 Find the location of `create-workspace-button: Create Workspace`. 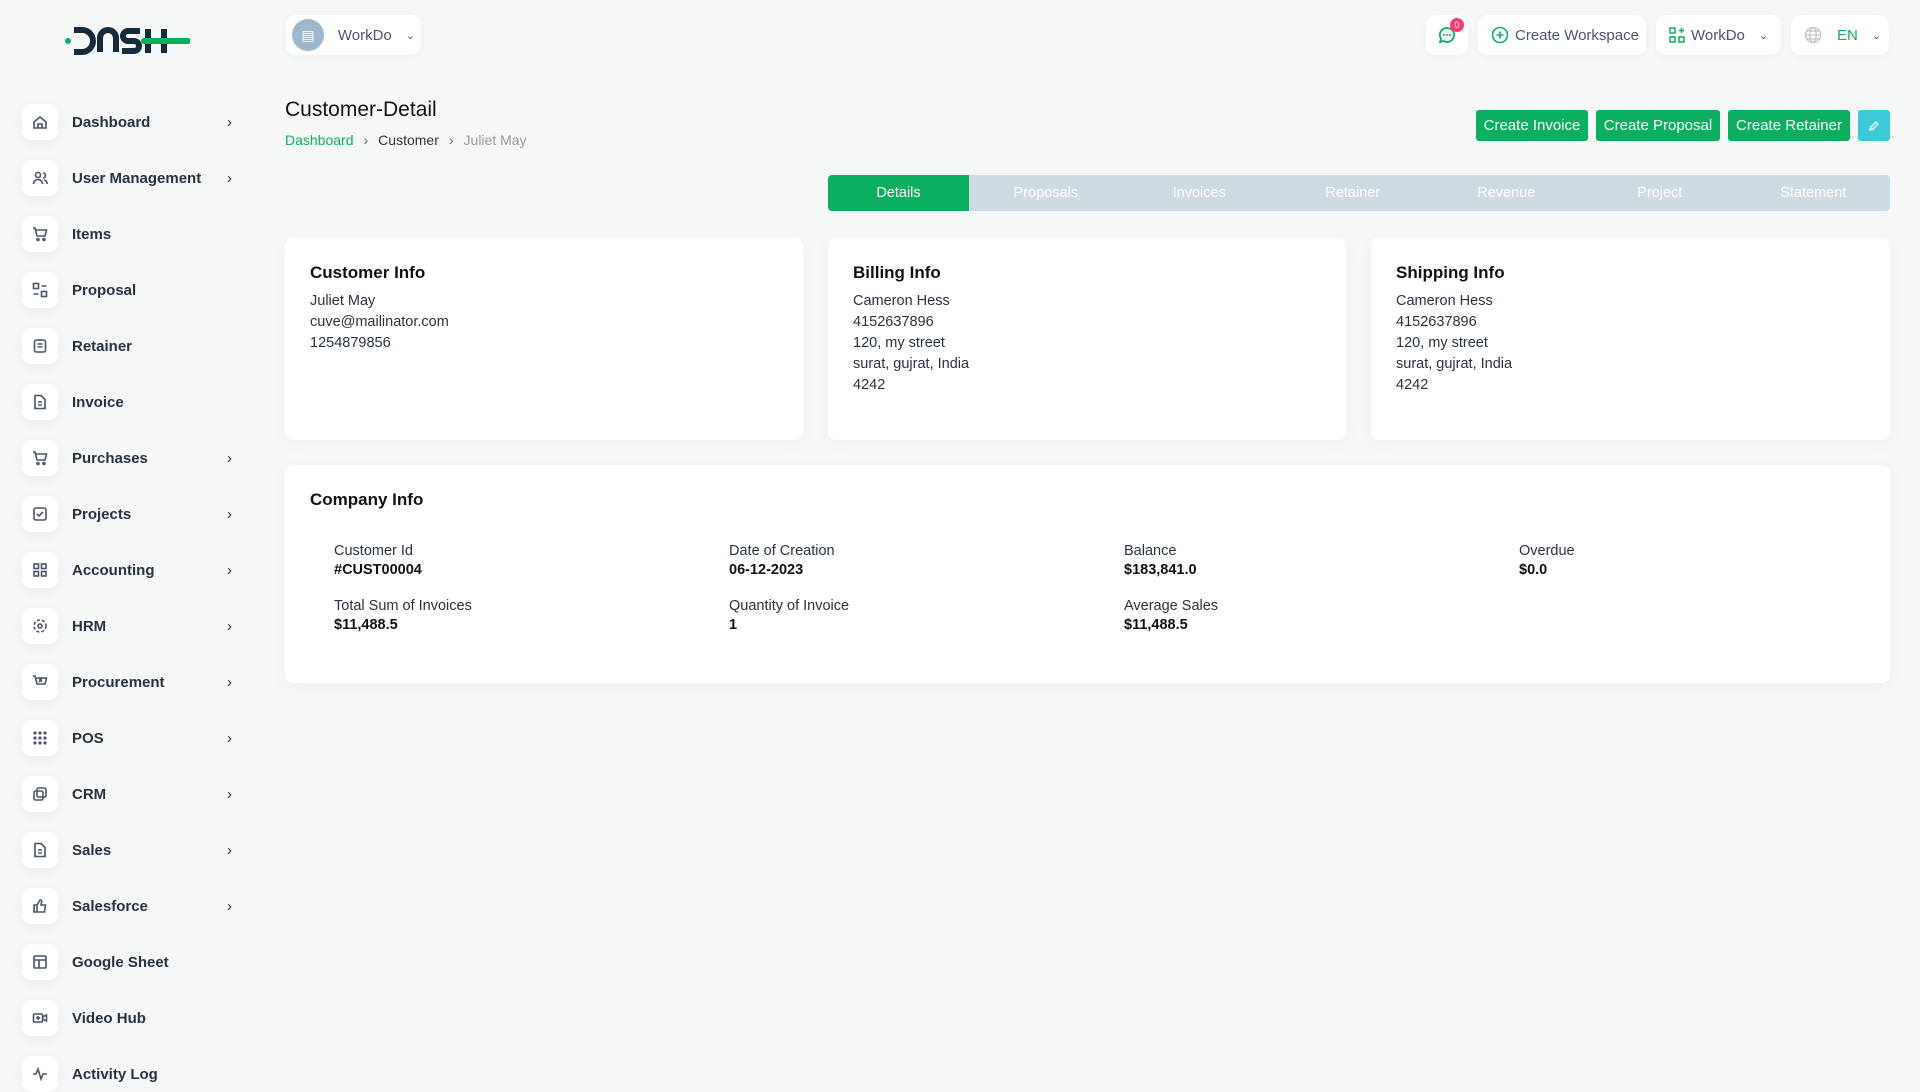

create-workspace-button: Create Workspace is located at coordinates (1562, 35).